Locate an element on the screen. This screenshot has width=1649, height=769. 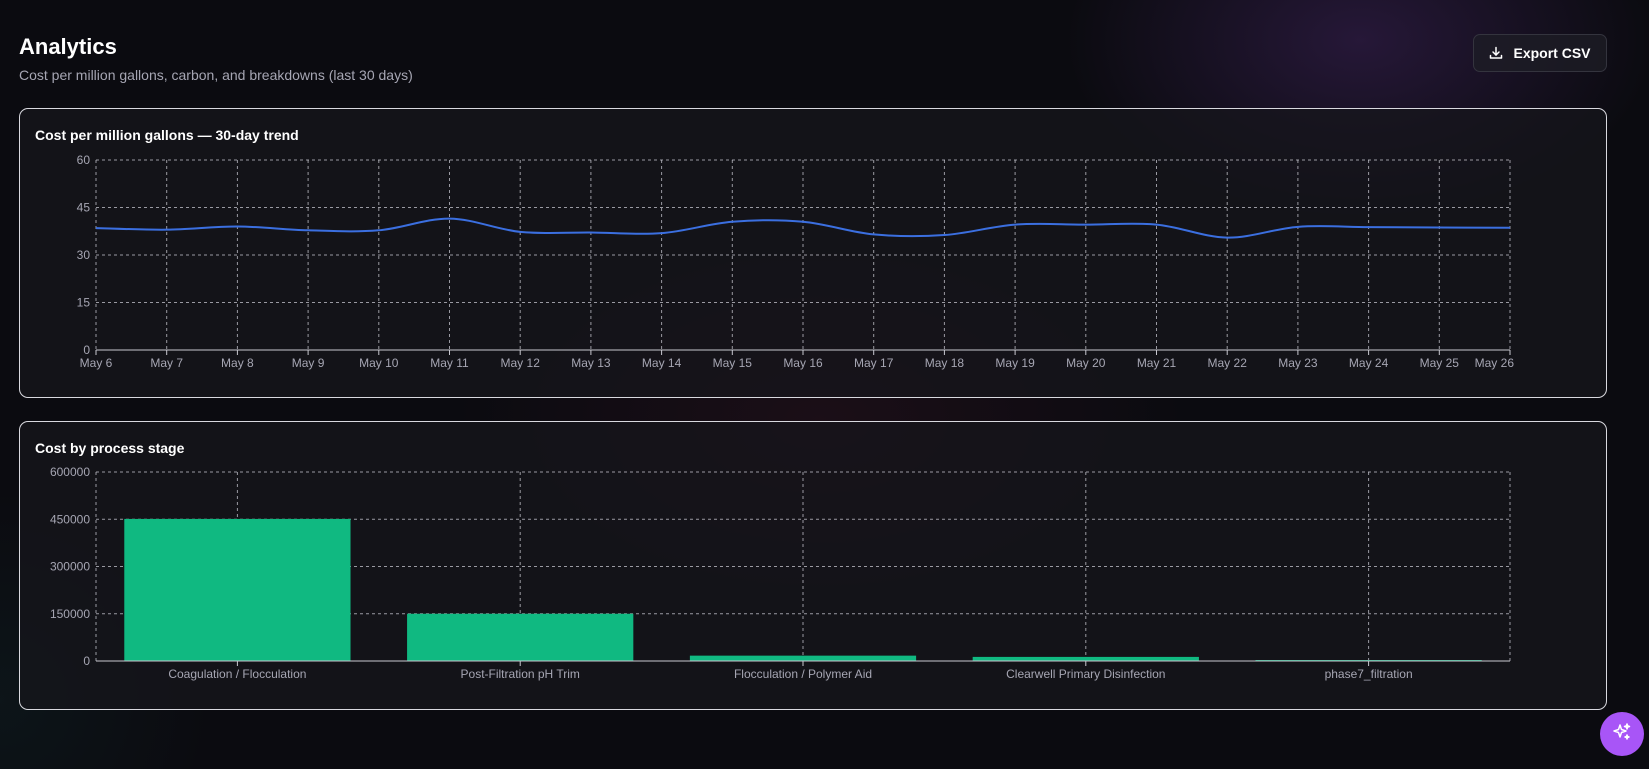
export-csv-button: Export CSV is located at coordinates (1540, 53).